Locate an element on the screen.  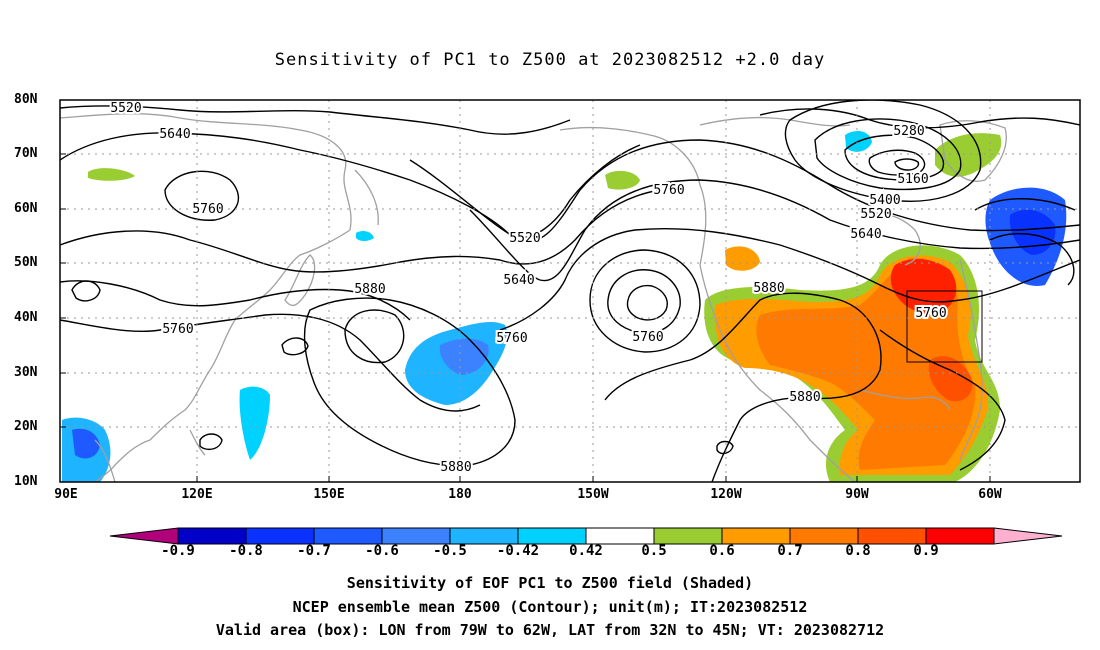
coast-asia-east is located at coordinates (222, 355).